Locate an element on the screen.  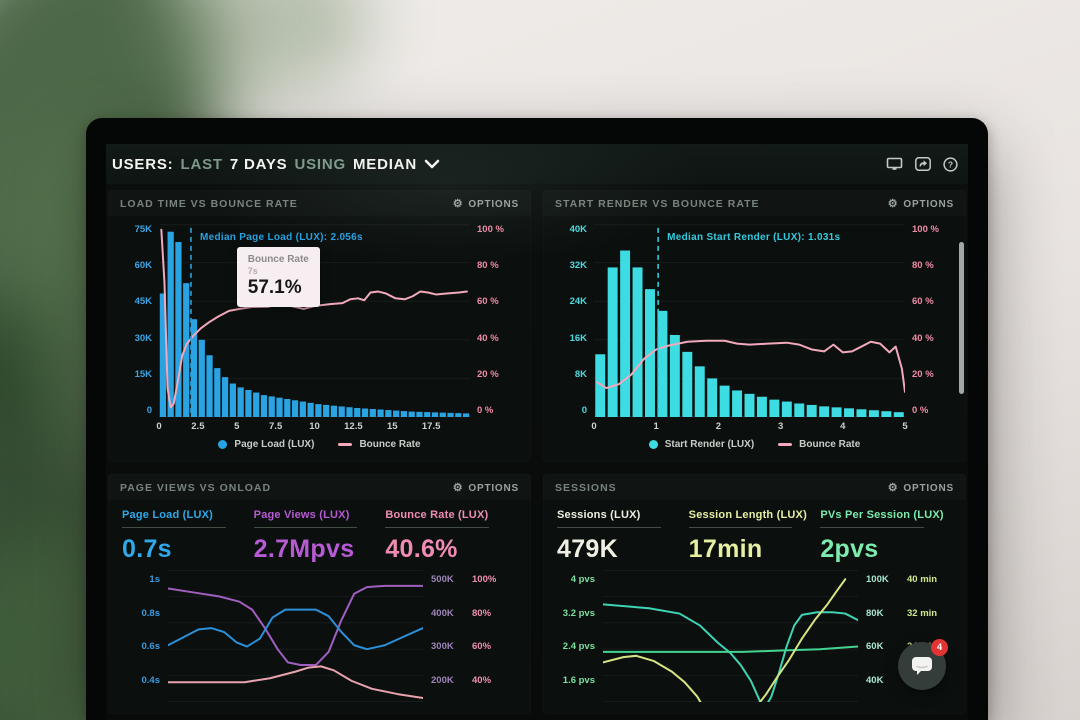
title-part: MEDIAN is located at coordinates (384, 164).